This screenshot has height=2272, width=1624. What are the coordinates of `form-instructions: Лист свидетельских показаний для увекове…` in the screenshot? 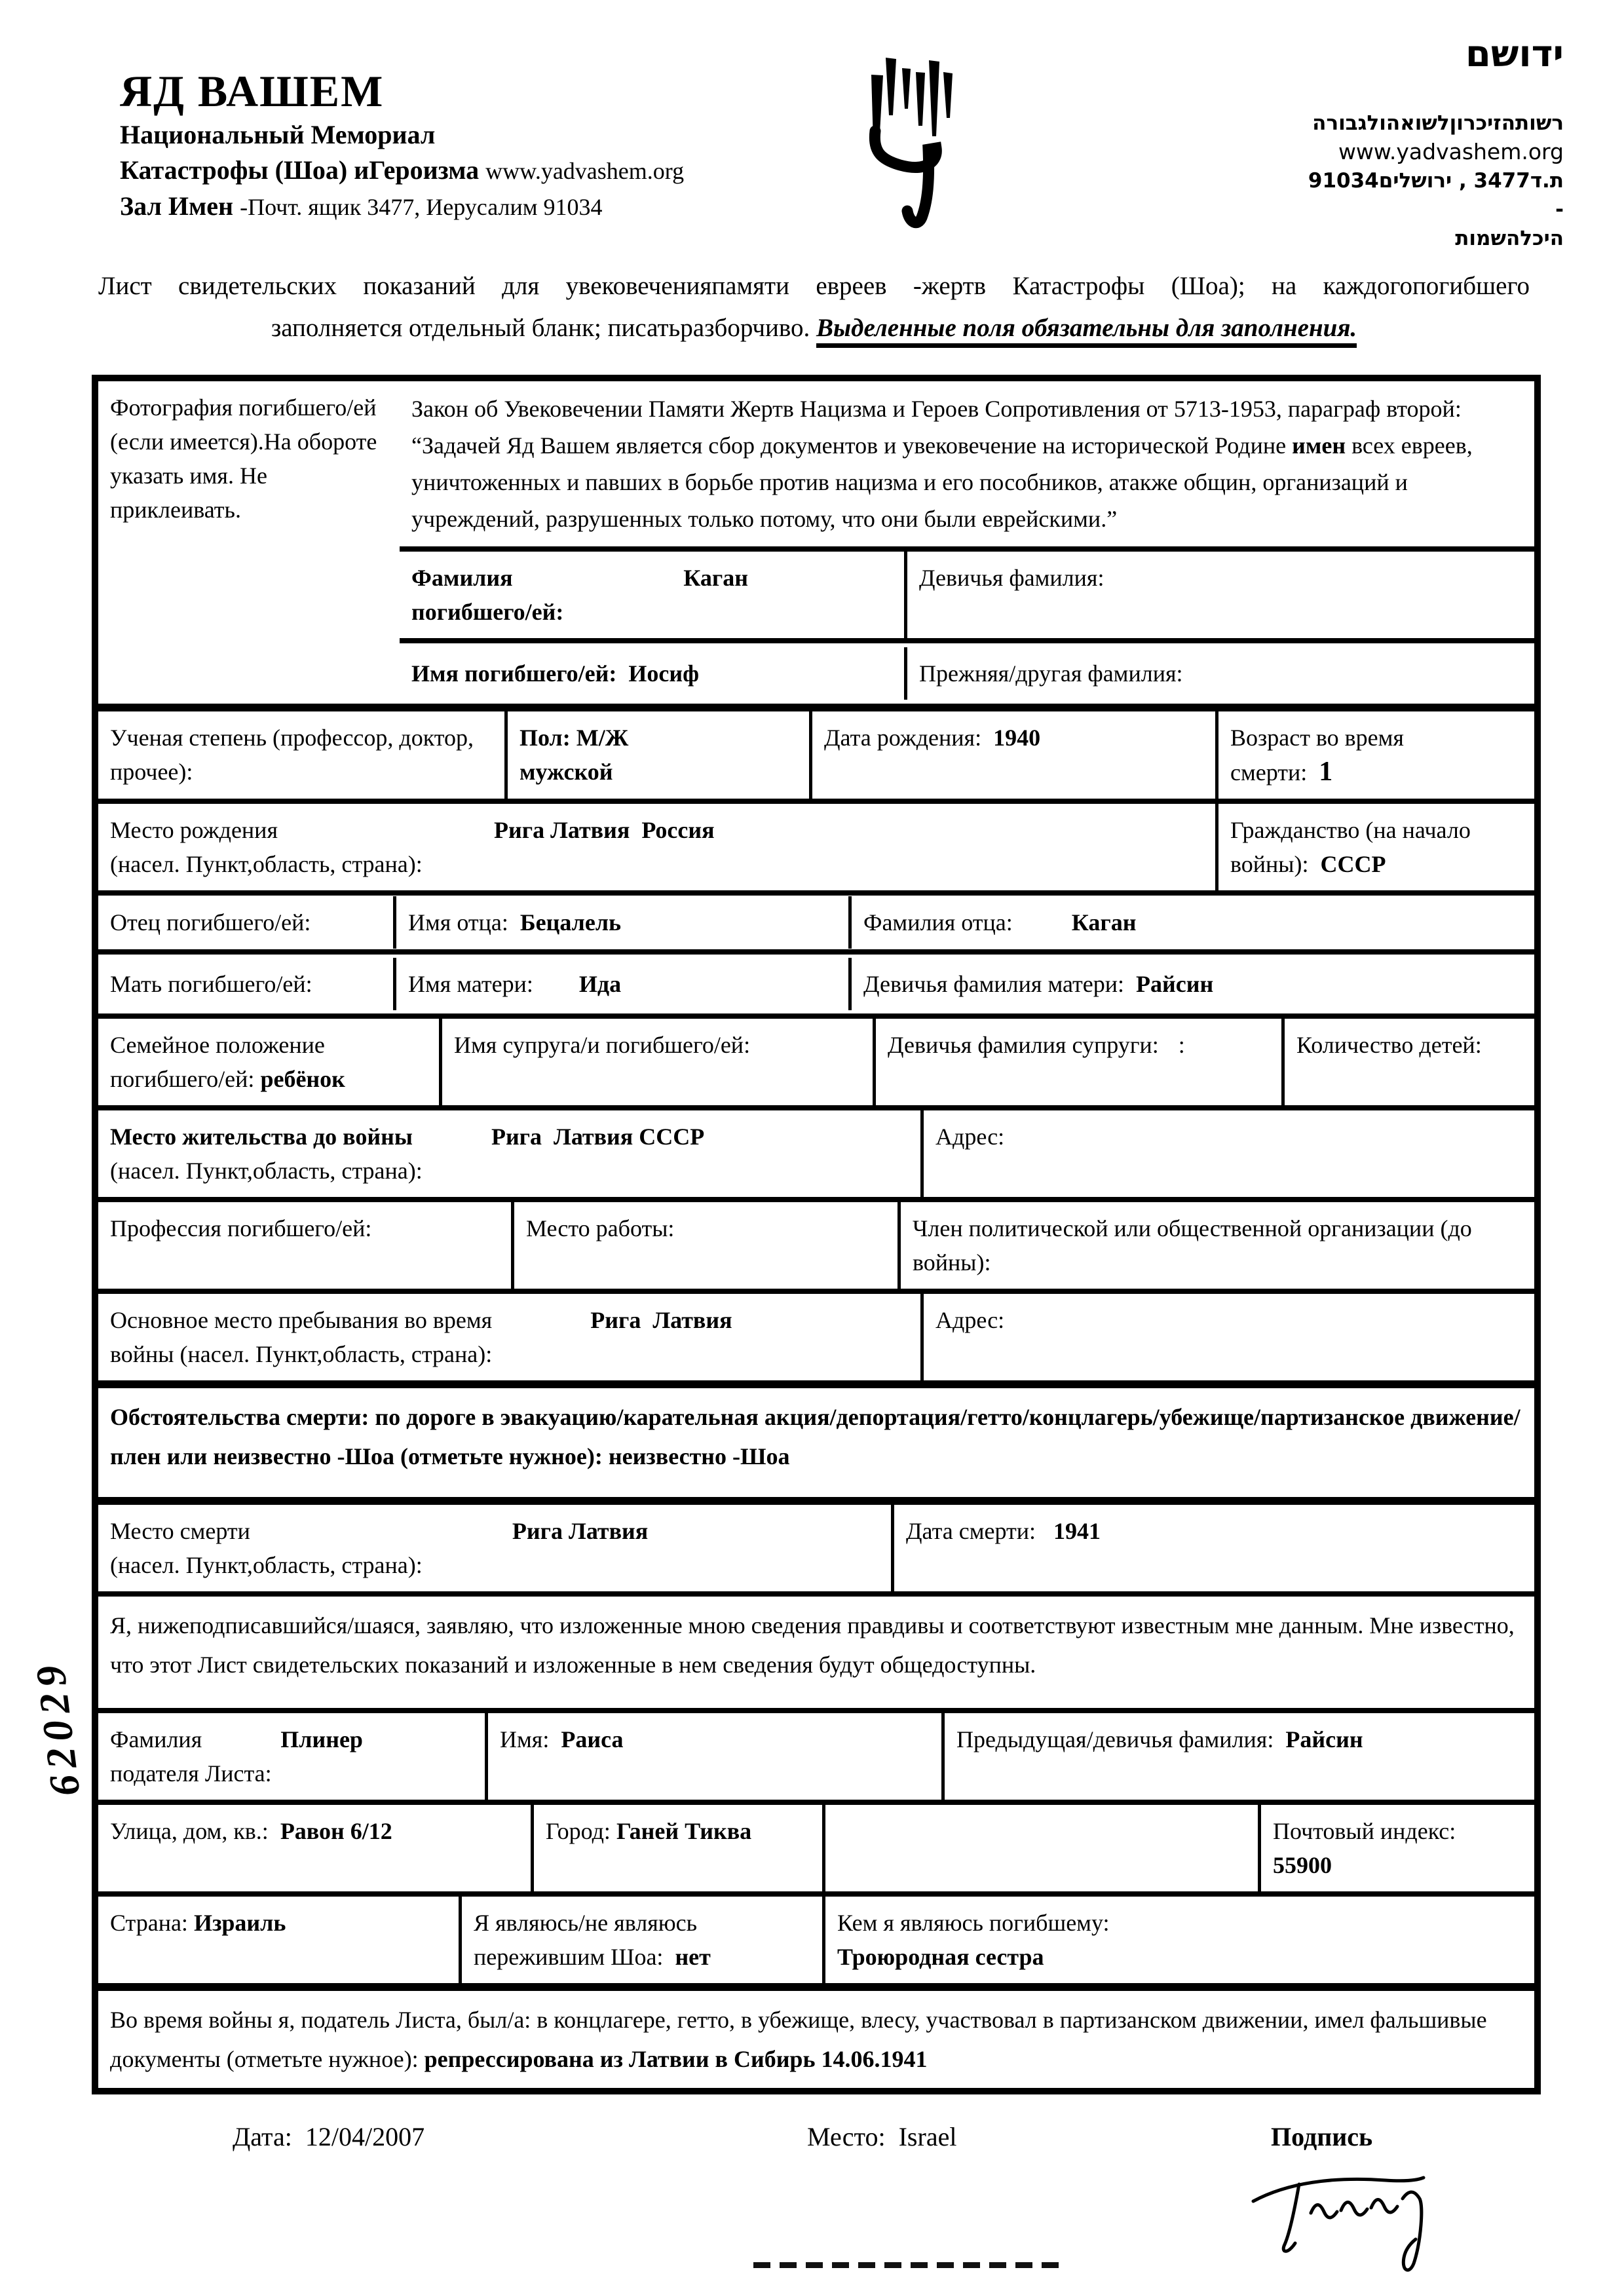 It's located at (814, 307).